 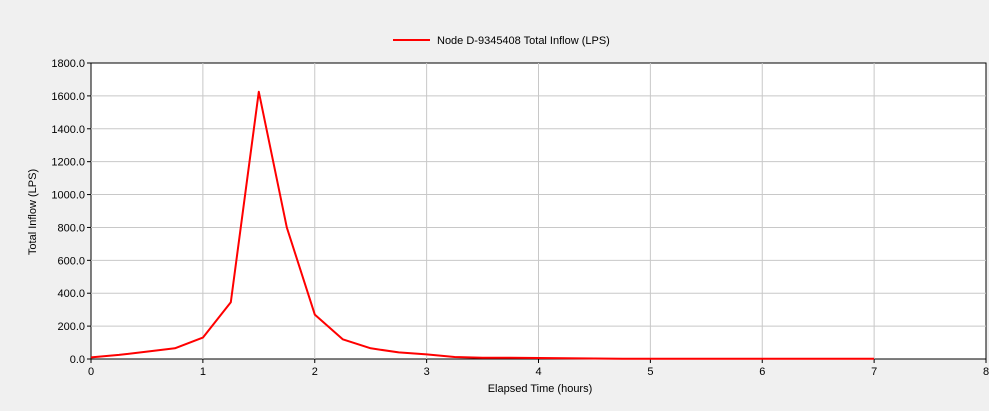 What do you see at coordinates (68, 163) in the screenshot?
I see `y-tick-label: 1200.0` at bounding box center [68, 163].